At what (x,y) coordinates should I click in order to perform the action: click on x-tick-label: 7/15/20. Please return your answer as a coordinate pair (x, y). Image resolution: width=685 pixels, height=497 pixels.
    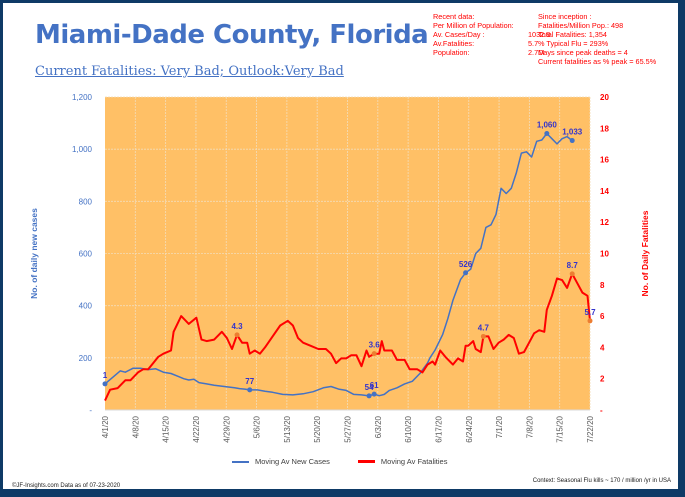
    Looking at the image, I should click on (560, 428).